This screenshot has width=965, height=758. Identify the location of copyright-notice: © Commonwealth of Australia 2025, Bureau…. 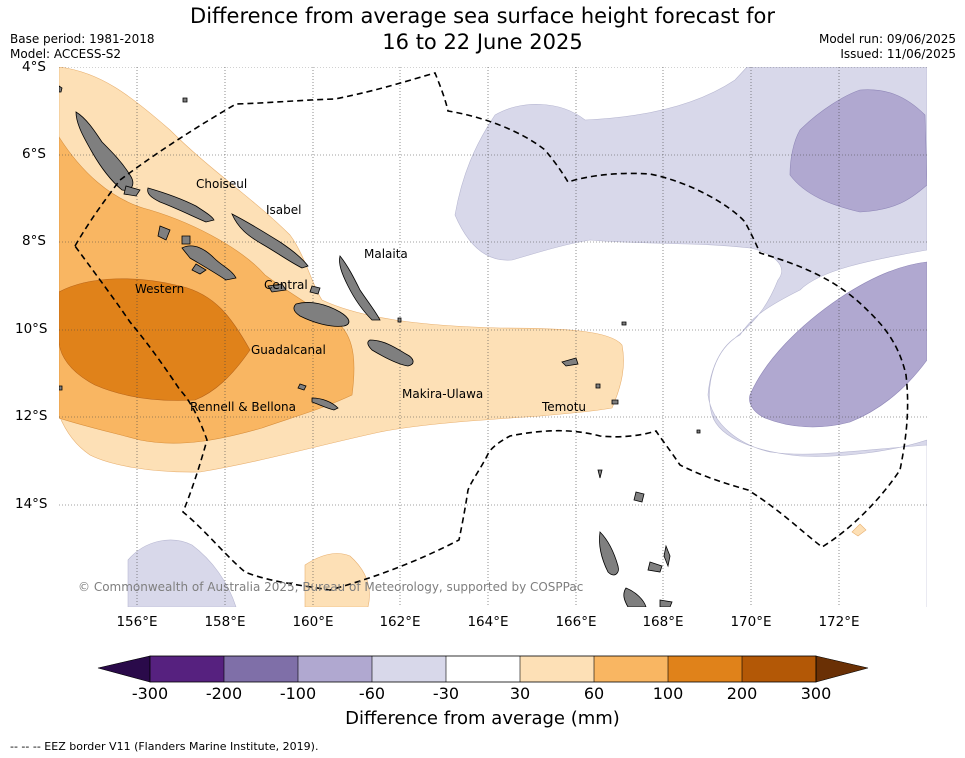
(331, 587).